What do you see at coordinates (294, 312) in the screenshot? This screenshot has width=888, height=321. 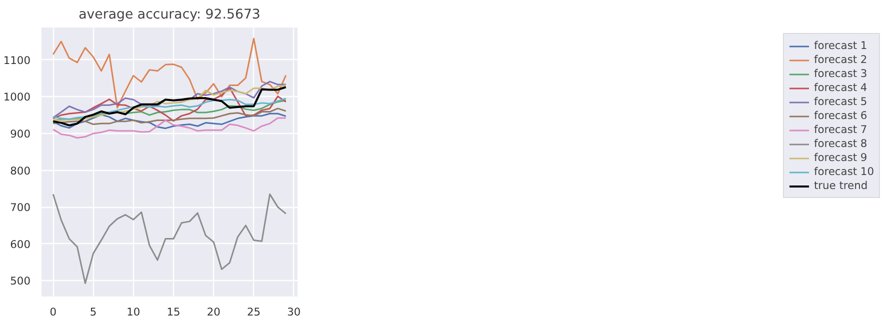 I see `x-tick-label: 30` at bounding box center [294, 312].